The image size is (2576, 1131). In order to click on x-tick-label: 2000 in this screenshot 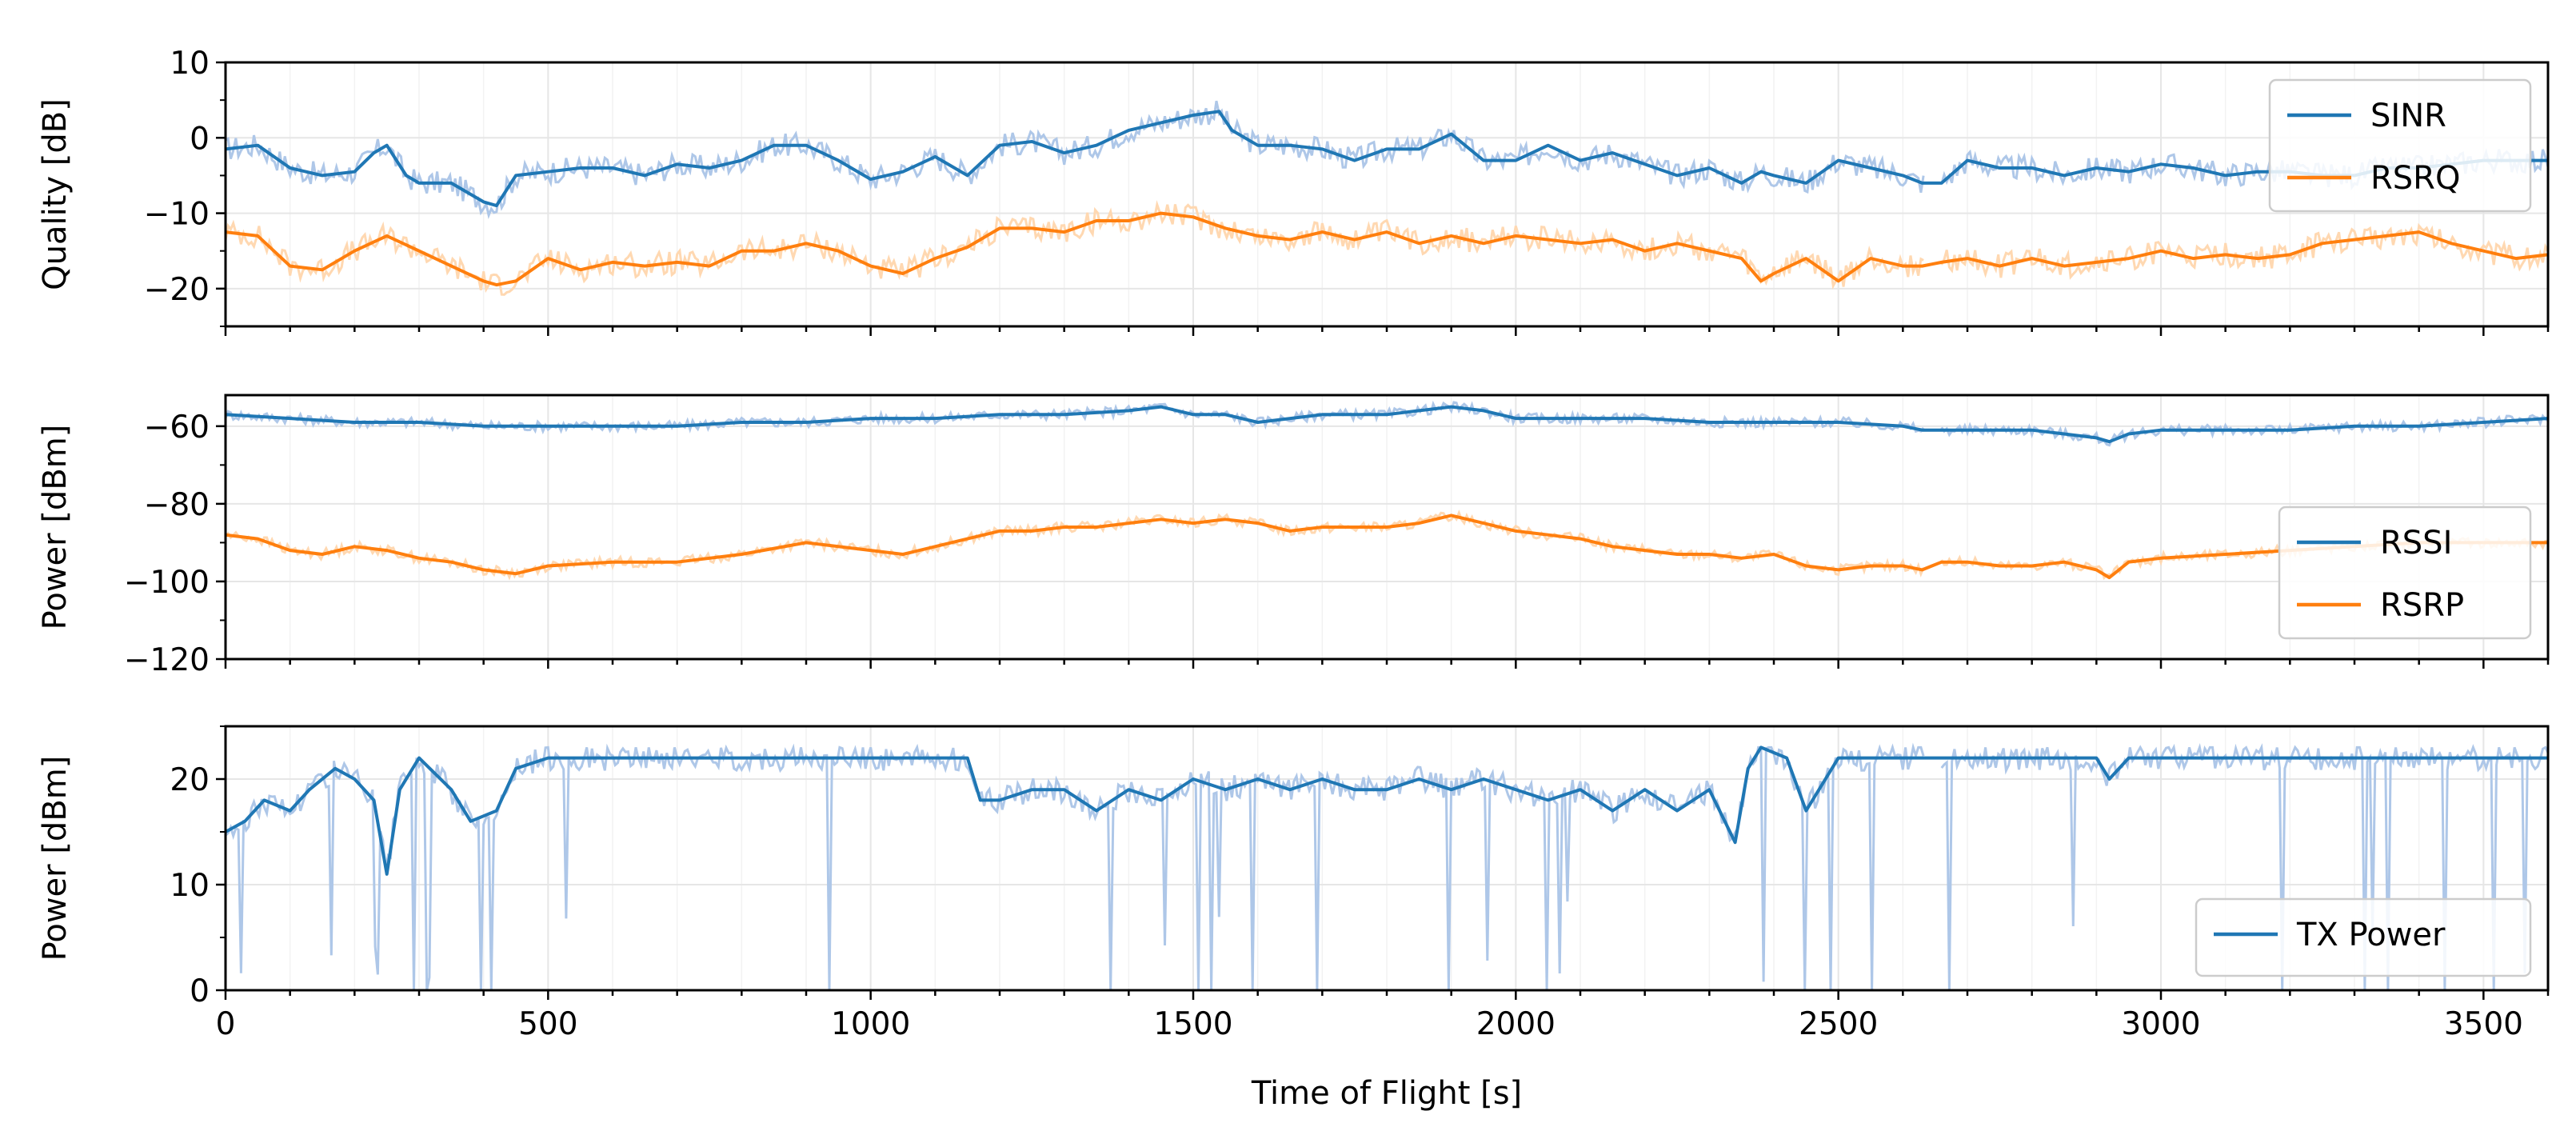, I will do `click(1516, 1024)`.